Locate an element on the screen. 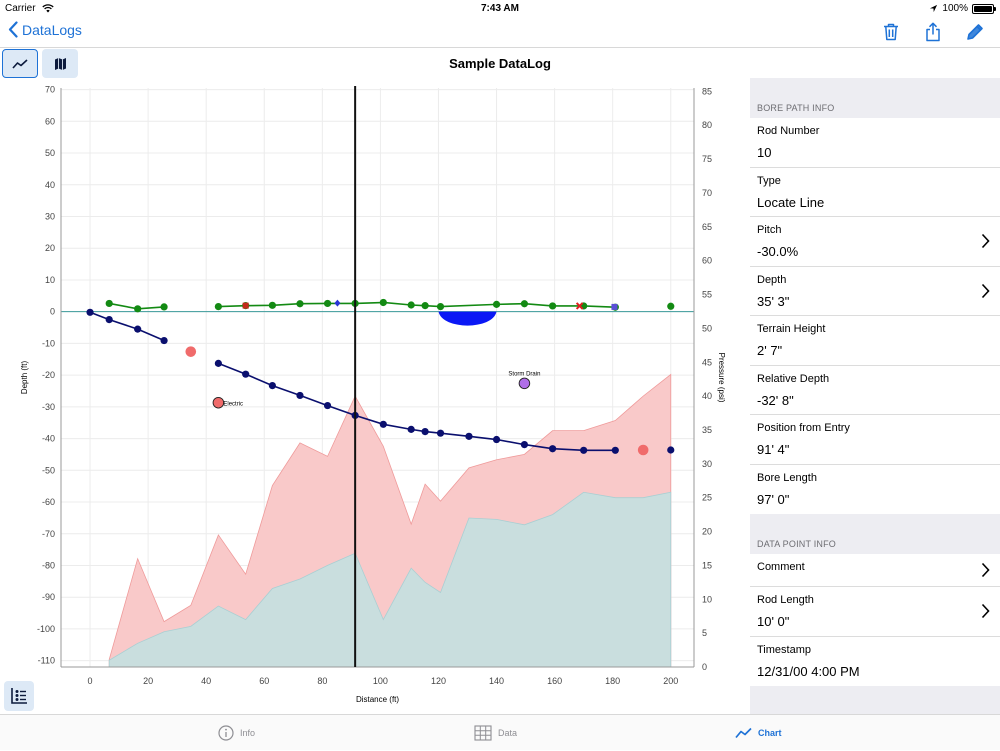 The height and width of the screenshot is (751, 1000). info-label: Type is located at coordinates (769, 180).